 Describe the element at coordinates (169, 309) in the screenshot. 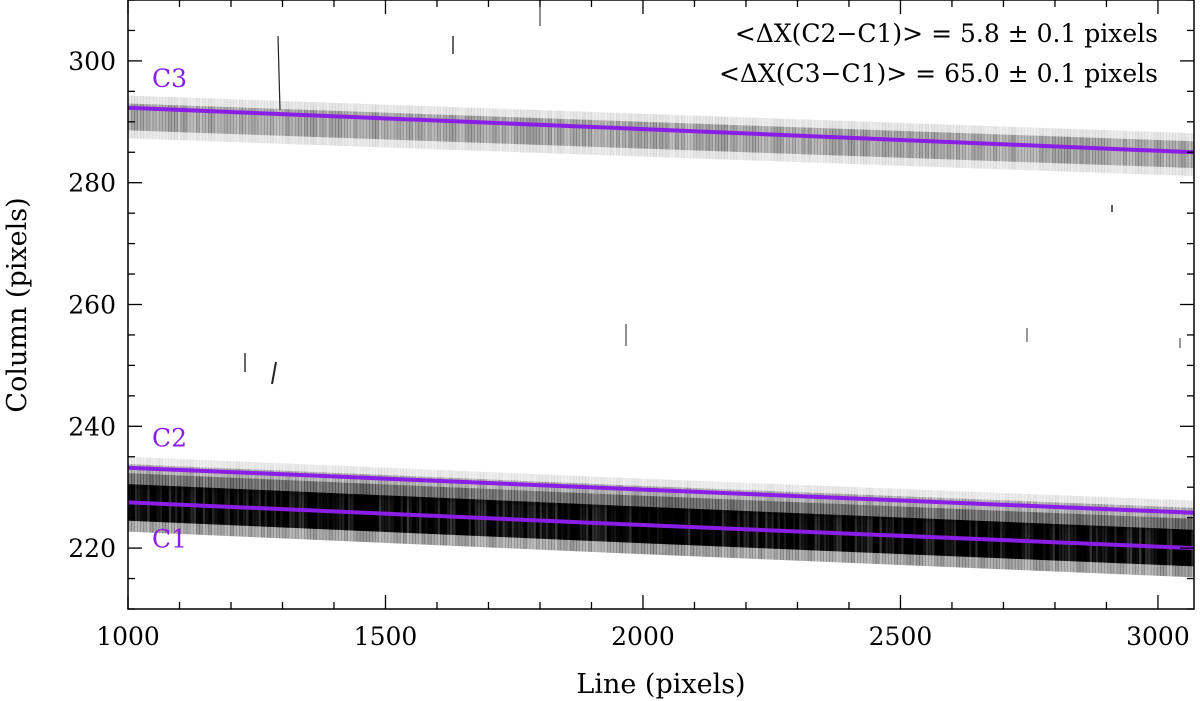

I see `series-labels: C1 C2 C3` at that location.